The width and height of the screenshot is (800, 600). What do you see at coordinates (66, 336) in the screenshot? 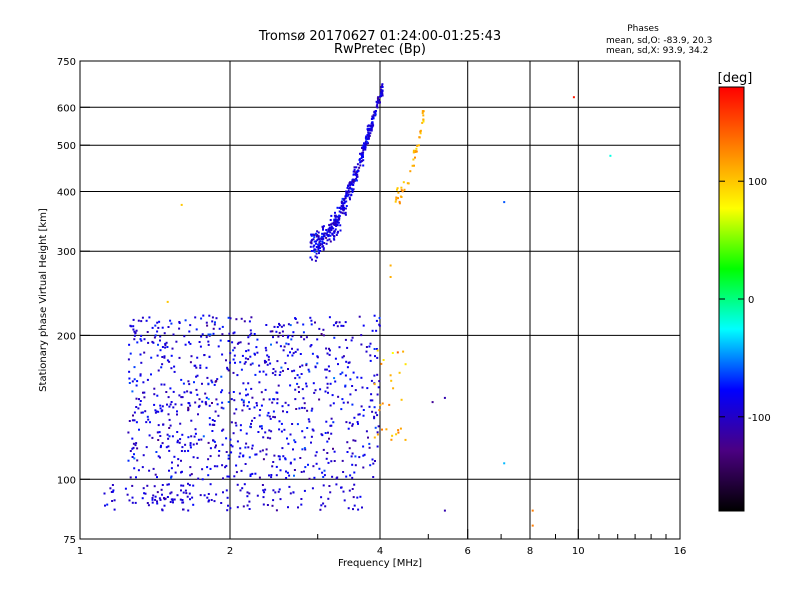
I see `y-tick-label: 200` at bounding box center [66, 336].